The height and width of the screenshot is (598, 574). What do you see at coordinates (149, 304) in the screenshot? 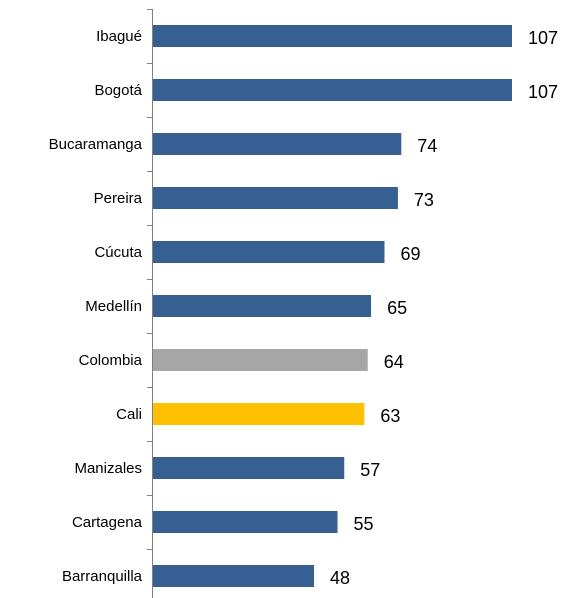
I see `category-axis-ticks` at bounding box center [149, 304].